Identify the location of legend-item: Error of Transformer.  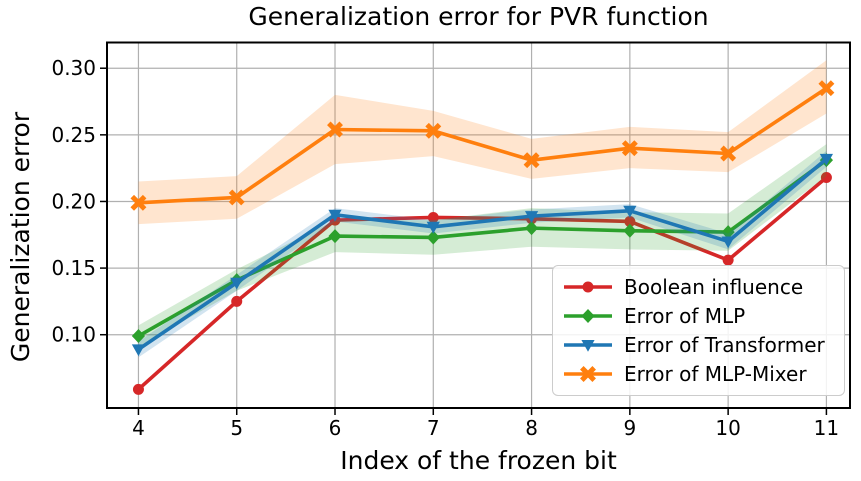
(698, 345).